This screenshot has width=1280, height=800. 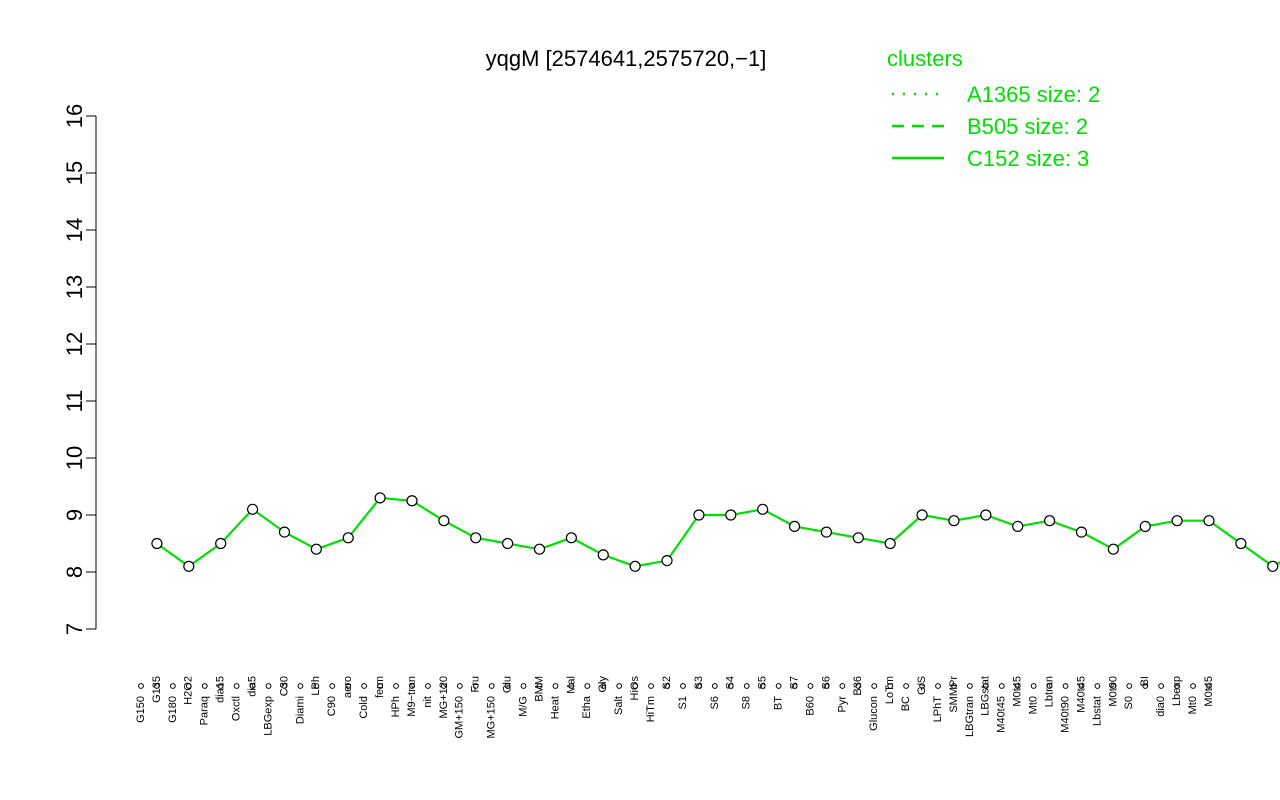 What do you see at coordinates (986, 696) in the screenshot?
I see `x-tick-label: LBGstat` at bounding box center [986, 696].